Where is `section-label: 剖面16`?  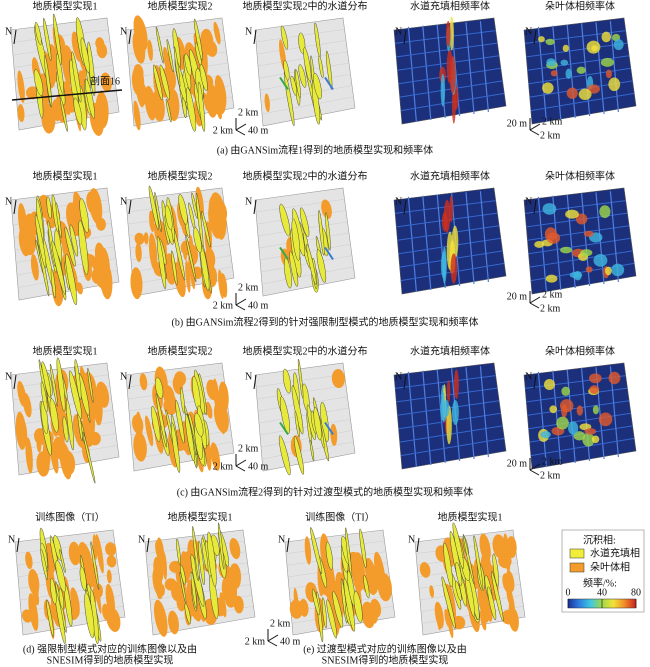
section-label: 剖面16 is located at coordinates (105, 80).